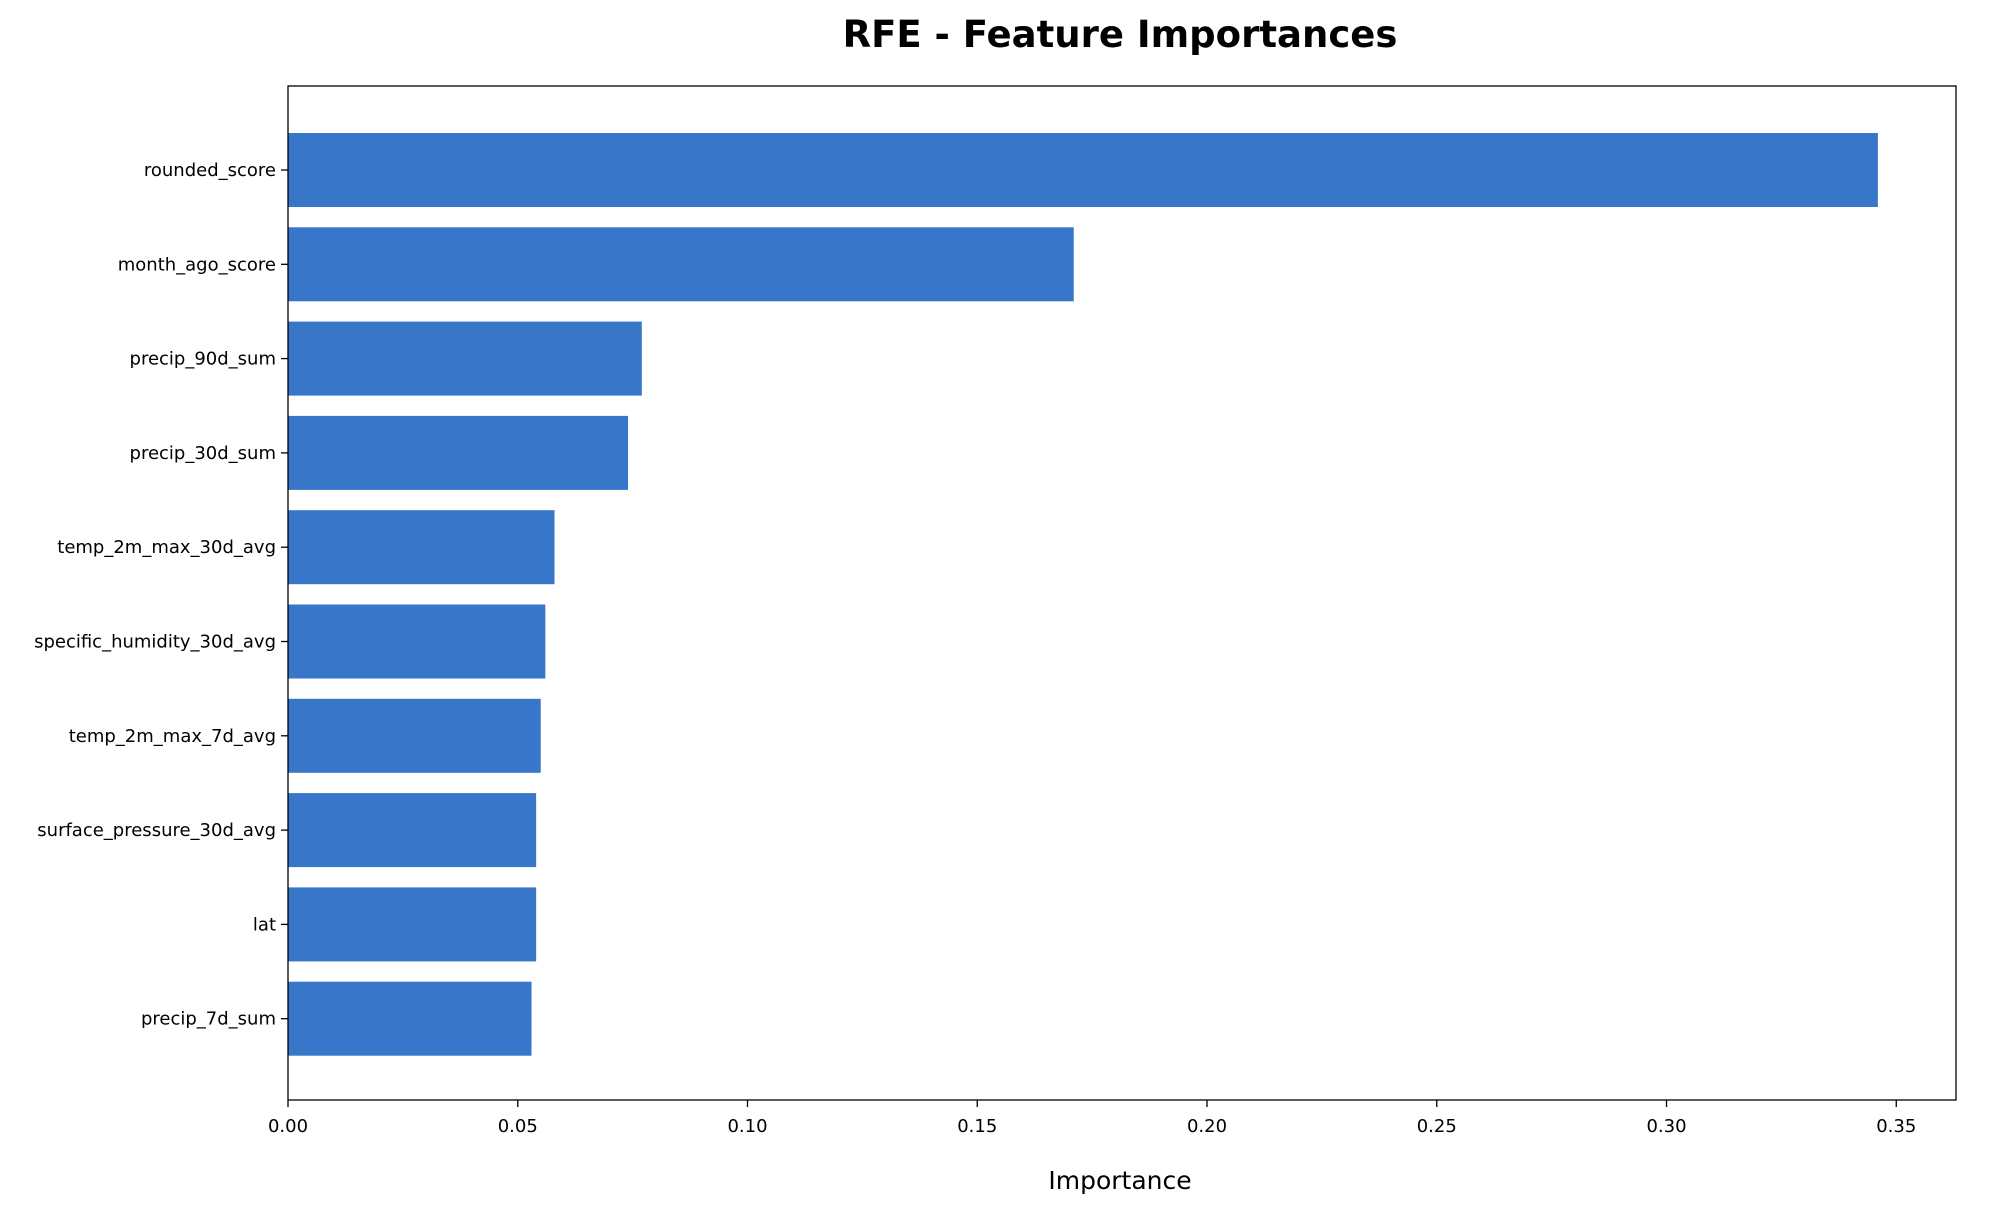 The height and width of the screenshot is (1208, 2002). Describe the element at coordinates (421, 547) in the screenshot. I see `bar-temp-2m-max-30d-avg` at that location.